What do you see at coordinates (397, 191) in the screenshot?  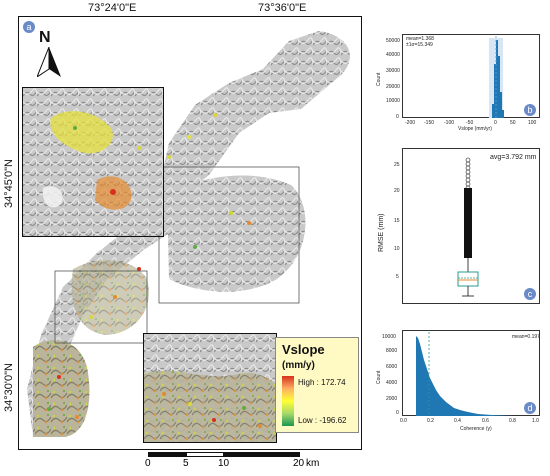 I see `box-c-ytick-1: 20` at bounding box center [397, 191].